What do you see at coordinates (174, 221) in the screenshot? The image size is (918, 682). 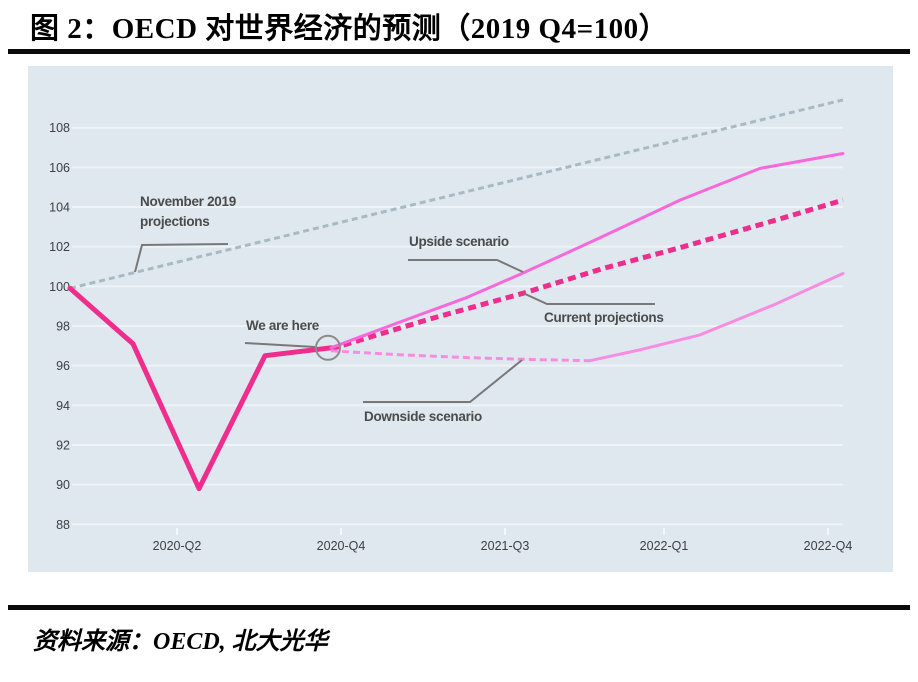 I see `november-label-line2: projections` at bounding box center [174, 221].